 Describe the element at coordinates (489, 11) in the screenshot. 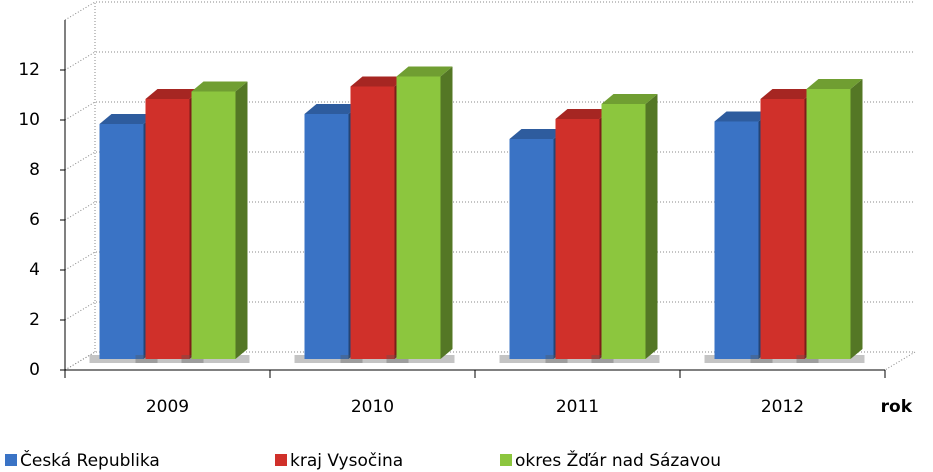

I see `back-wall-top` at that location.